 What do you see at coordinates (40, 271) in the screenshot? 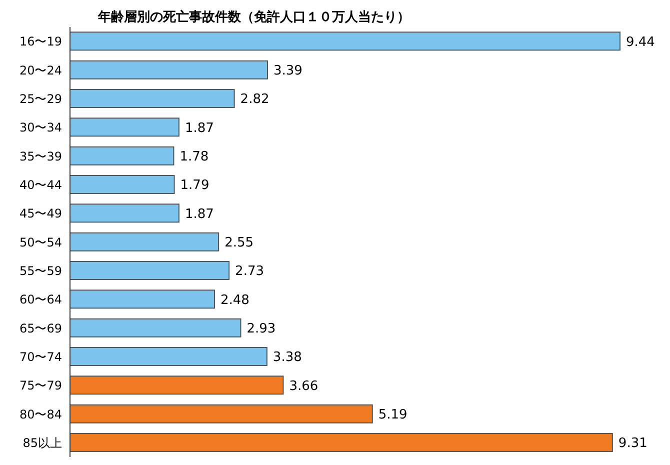
I see `y-tick-label: 55〜59` at bounding box center [40, 271].